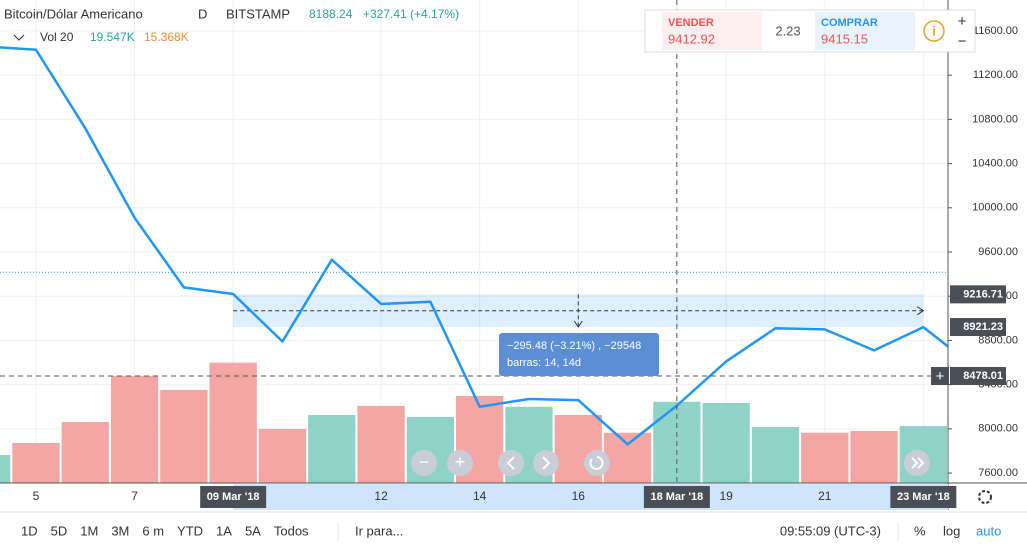 The width and height of the screenshot is (1027, 559). What do you see at coordinates (291, 530) in the screenshot?
I see `range-button: Todos` at bounding box center [291, 530].